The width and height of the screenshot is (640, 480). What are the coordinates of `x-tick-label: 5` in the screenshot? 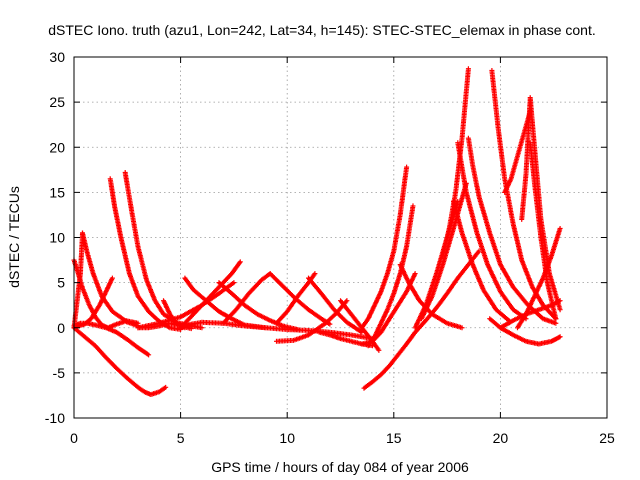 It's located at (181, 438).